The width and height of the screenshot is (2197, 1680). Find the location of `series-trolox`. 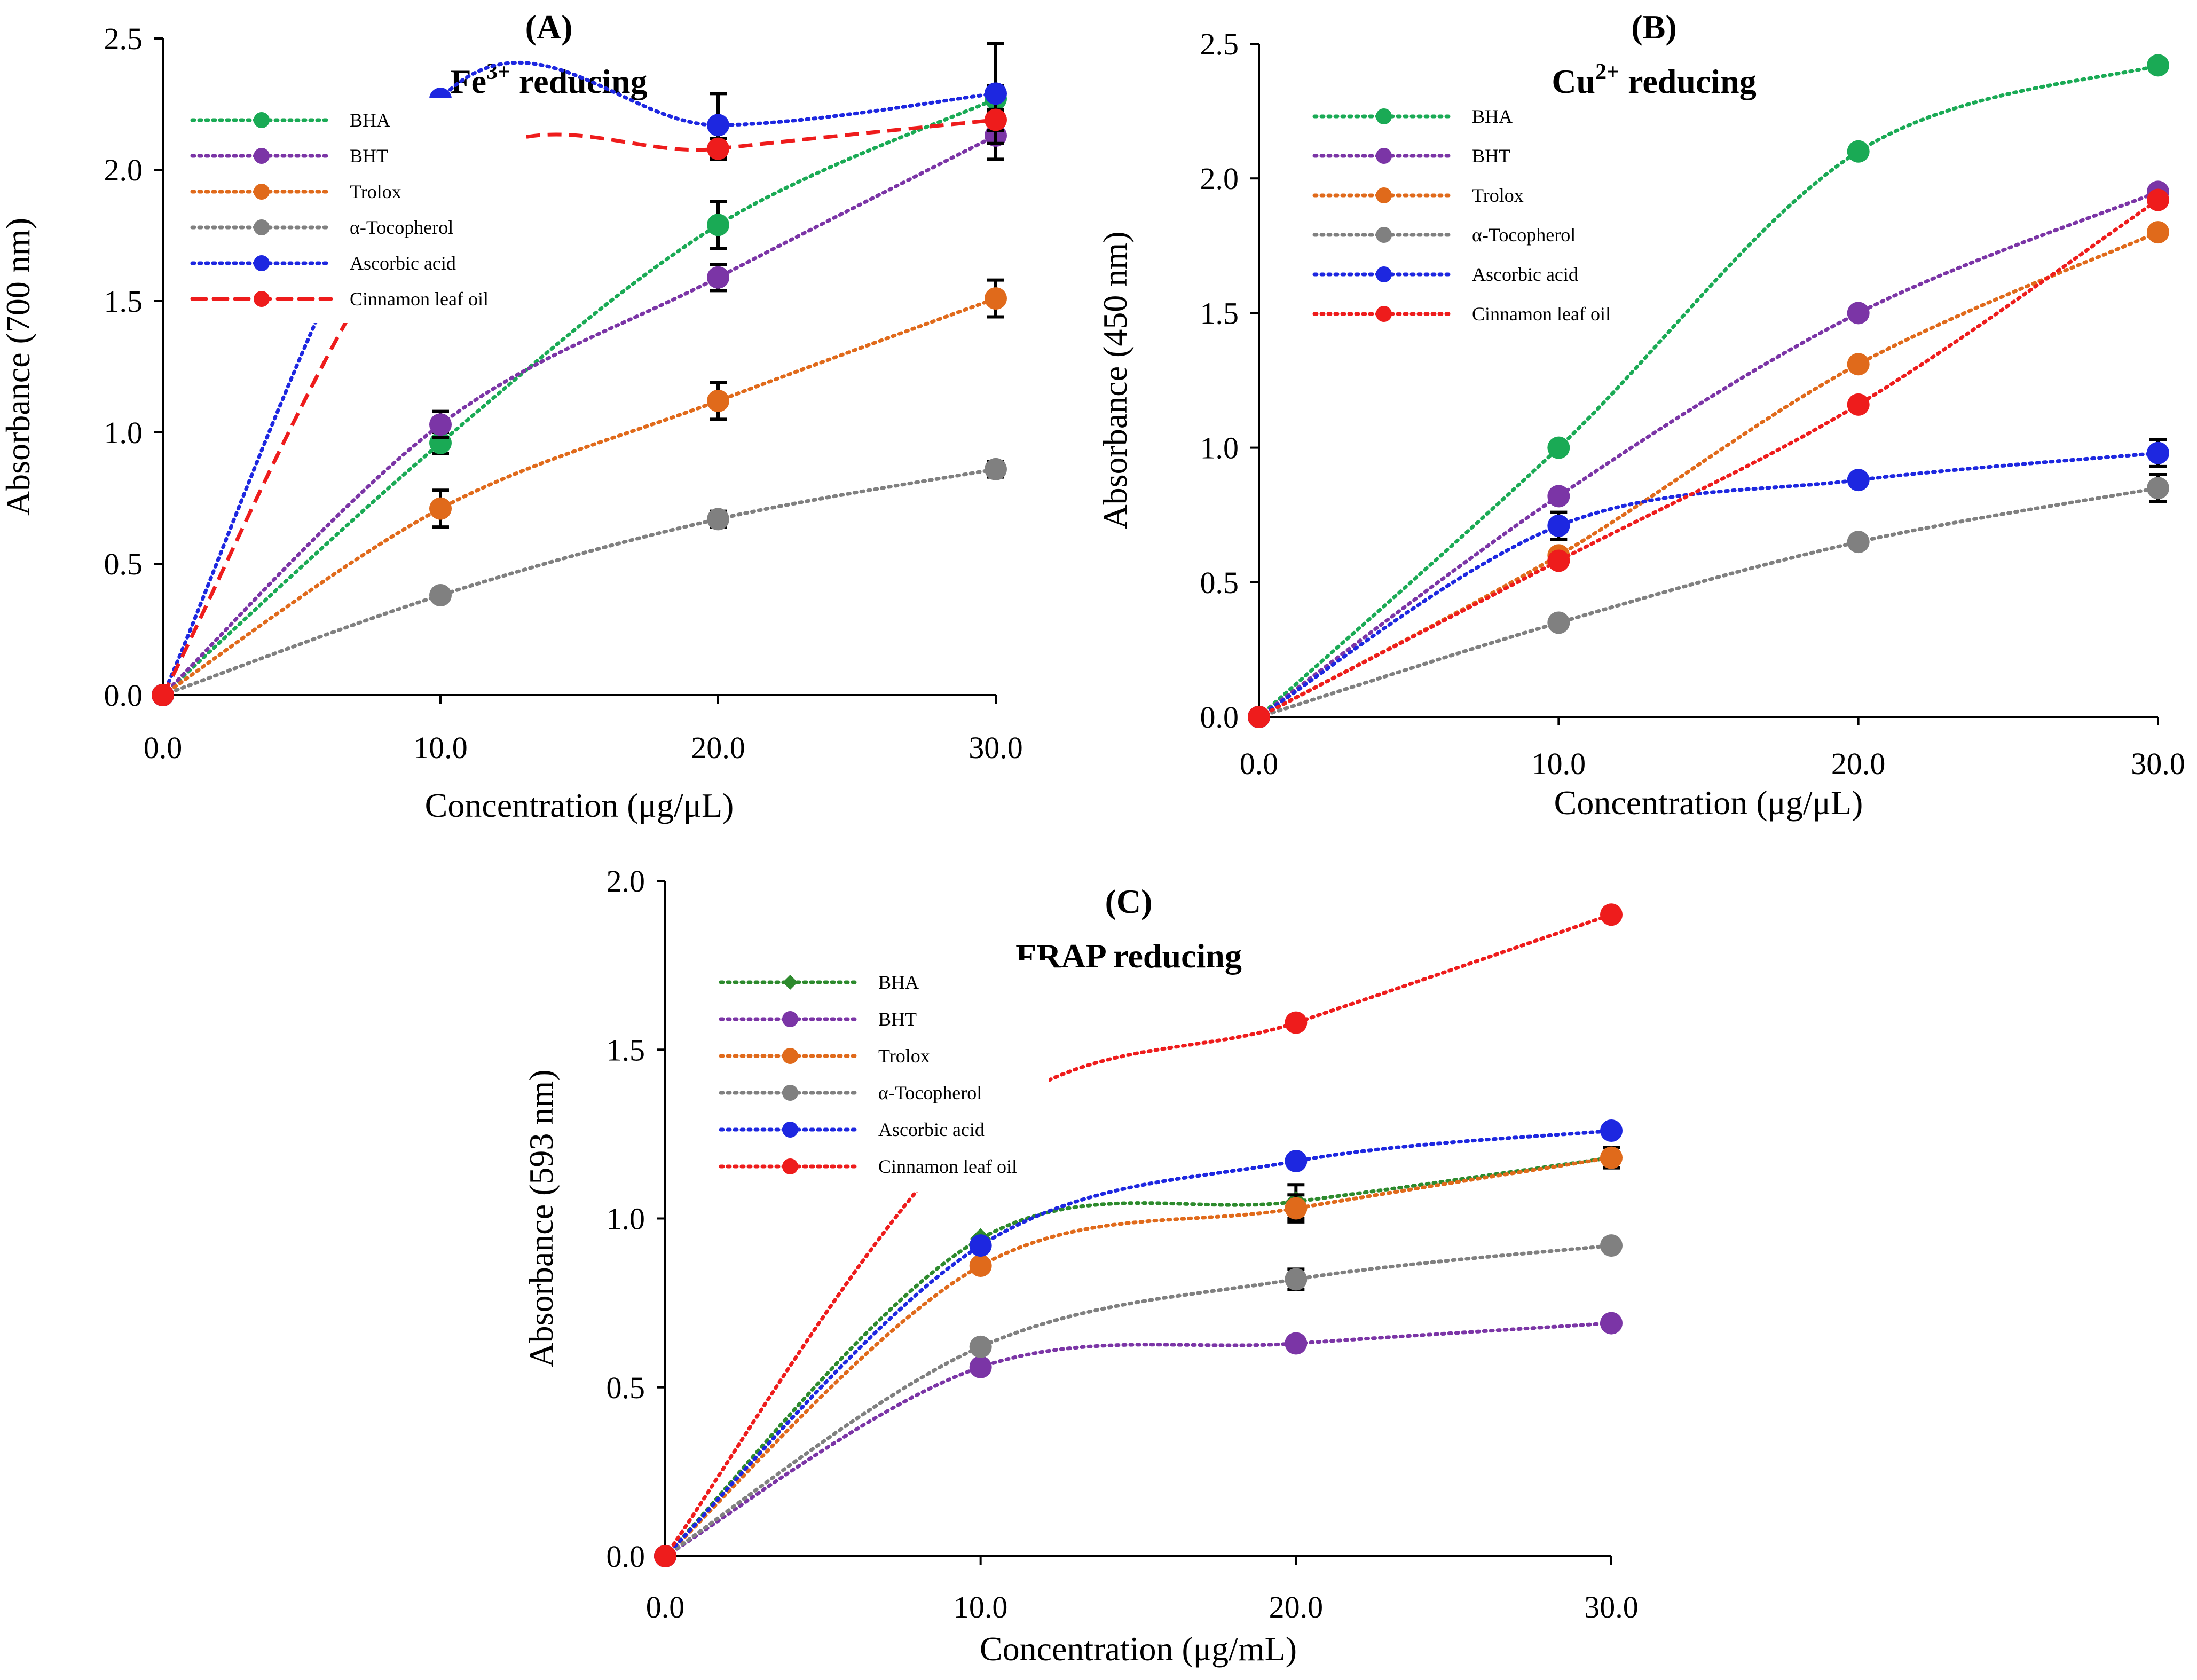

series-trolox is located at coordinates (1138, 1357).